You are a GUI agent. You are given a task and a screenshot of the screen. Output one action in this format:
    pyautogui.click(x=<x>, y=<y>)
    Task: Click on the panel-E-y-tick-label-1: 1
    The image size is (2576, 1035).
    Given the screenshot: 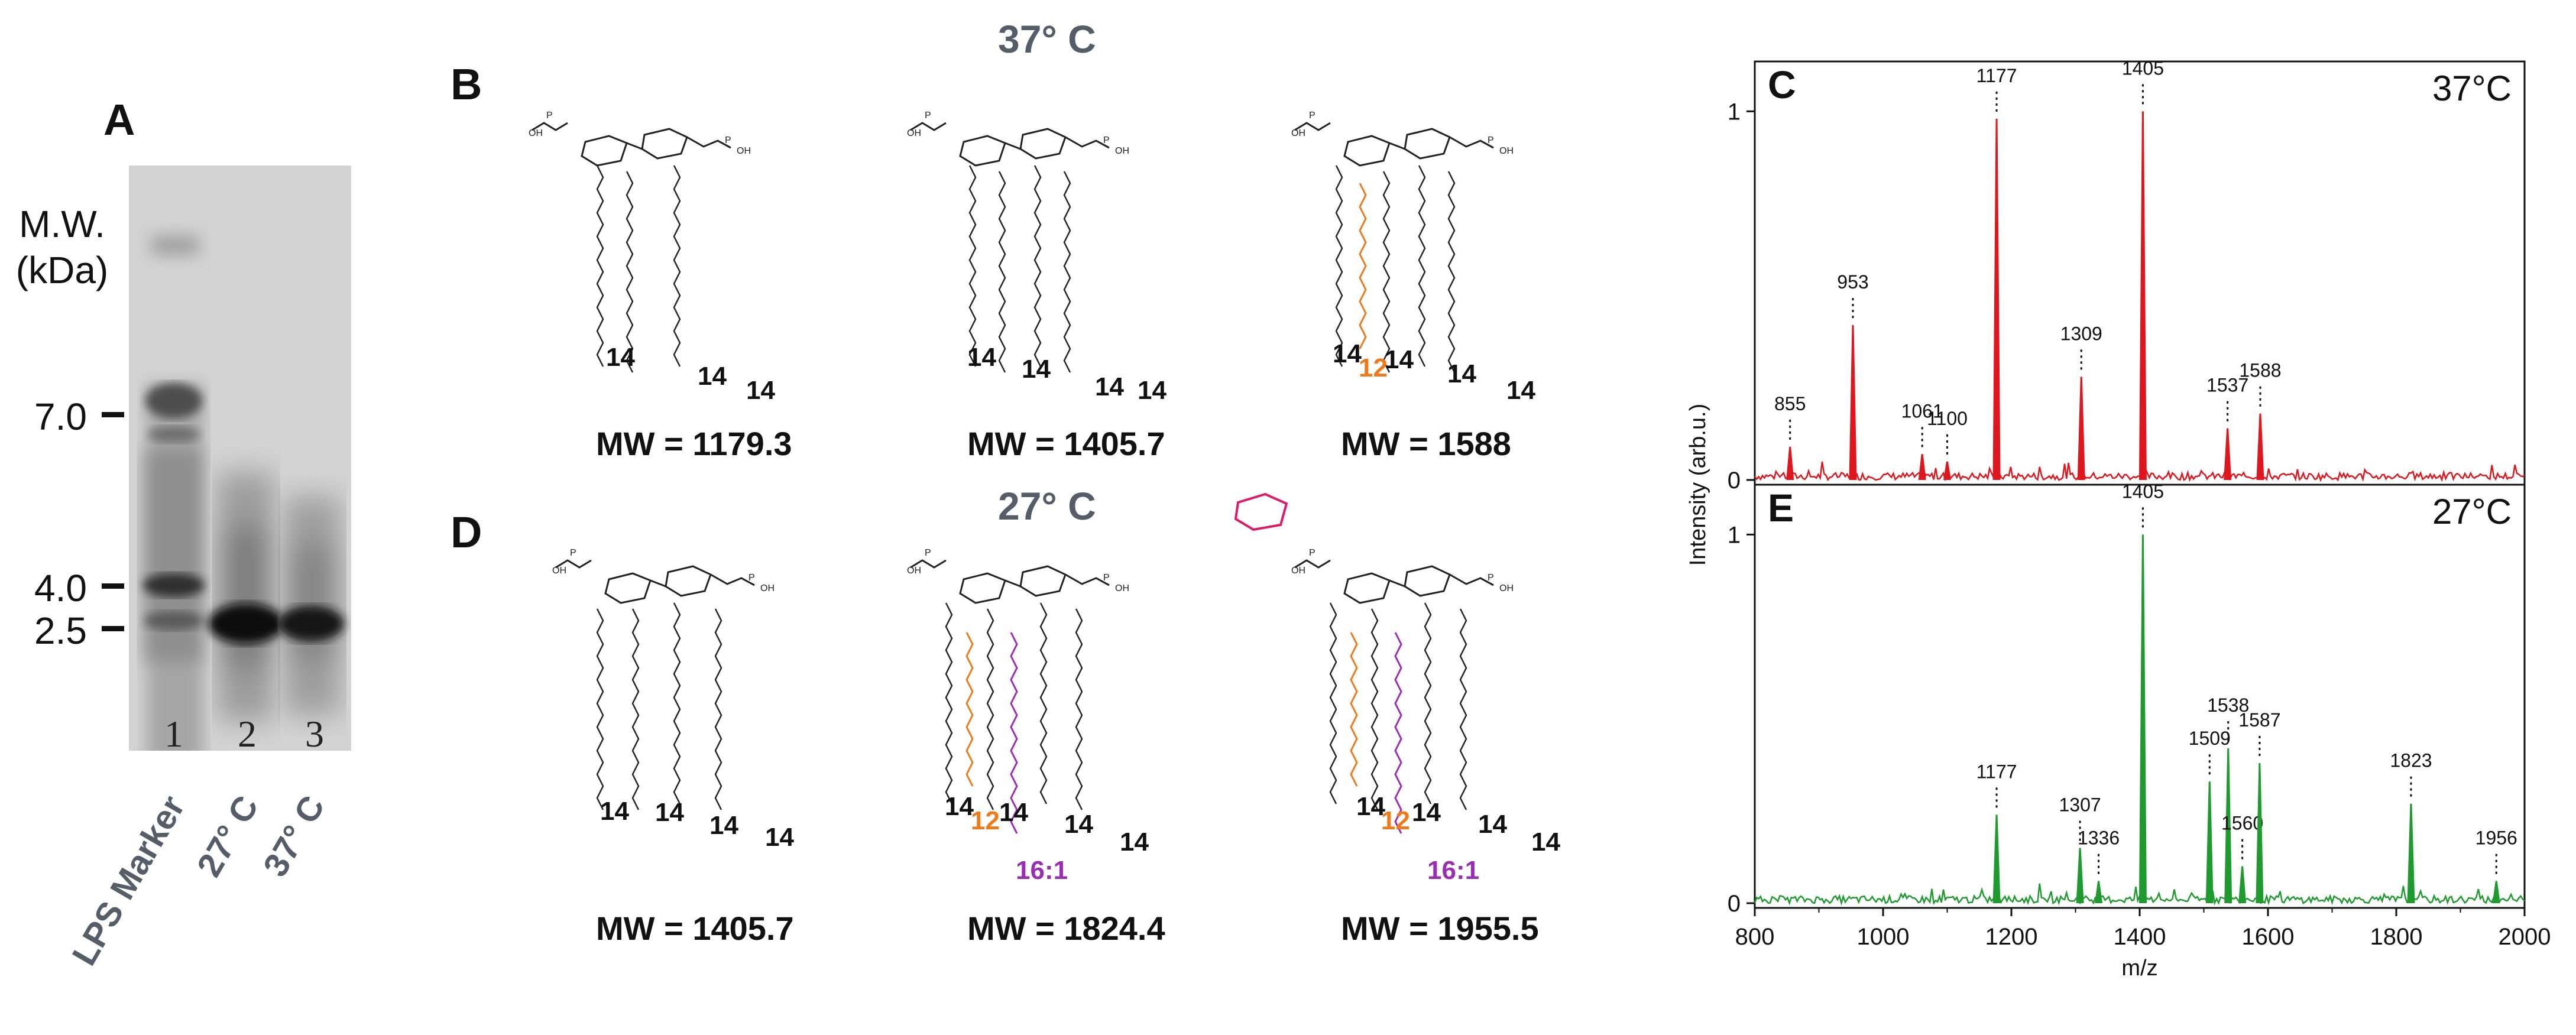 What is the action you would take?
    pyautogui.click(x=1734, y=535)
    